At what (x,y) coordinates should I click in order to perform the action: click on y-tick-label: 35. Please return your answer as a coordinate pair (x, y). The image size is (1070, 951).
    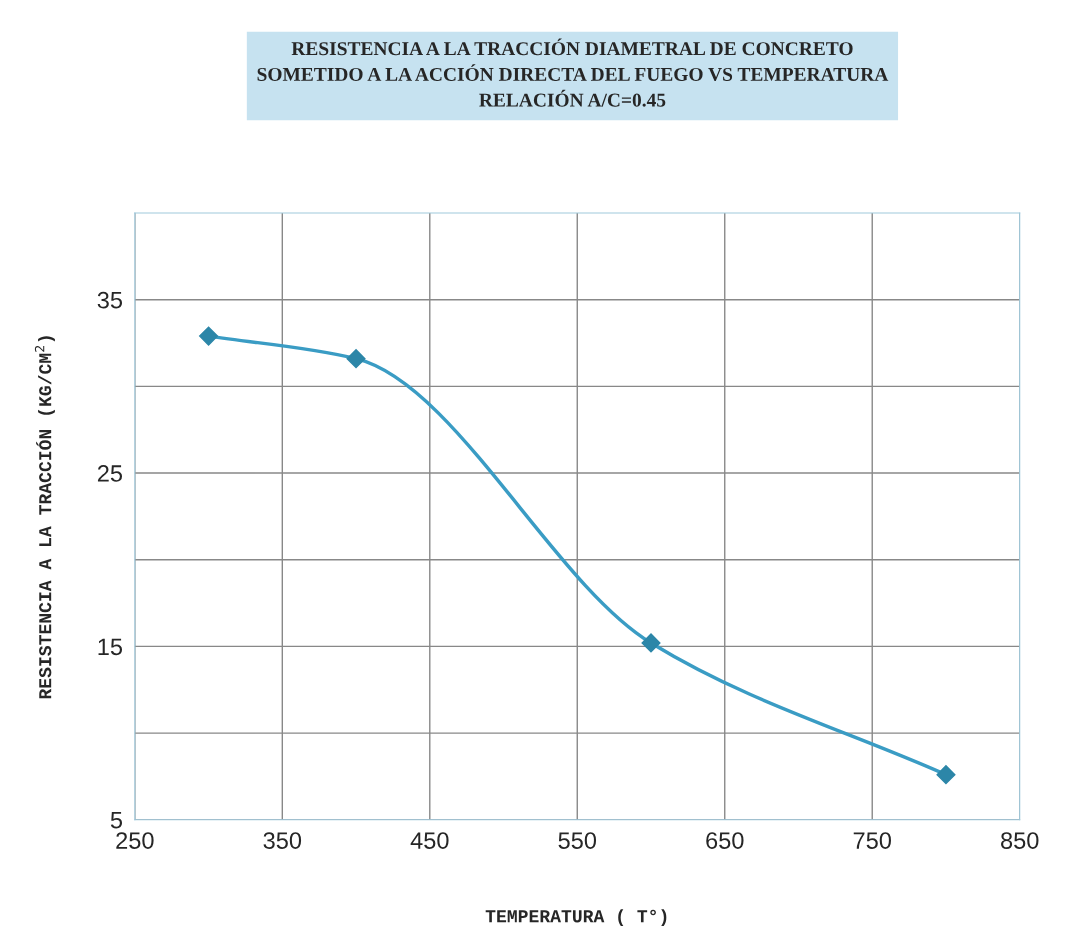
    Looking at the image, I should click on (110, 300).